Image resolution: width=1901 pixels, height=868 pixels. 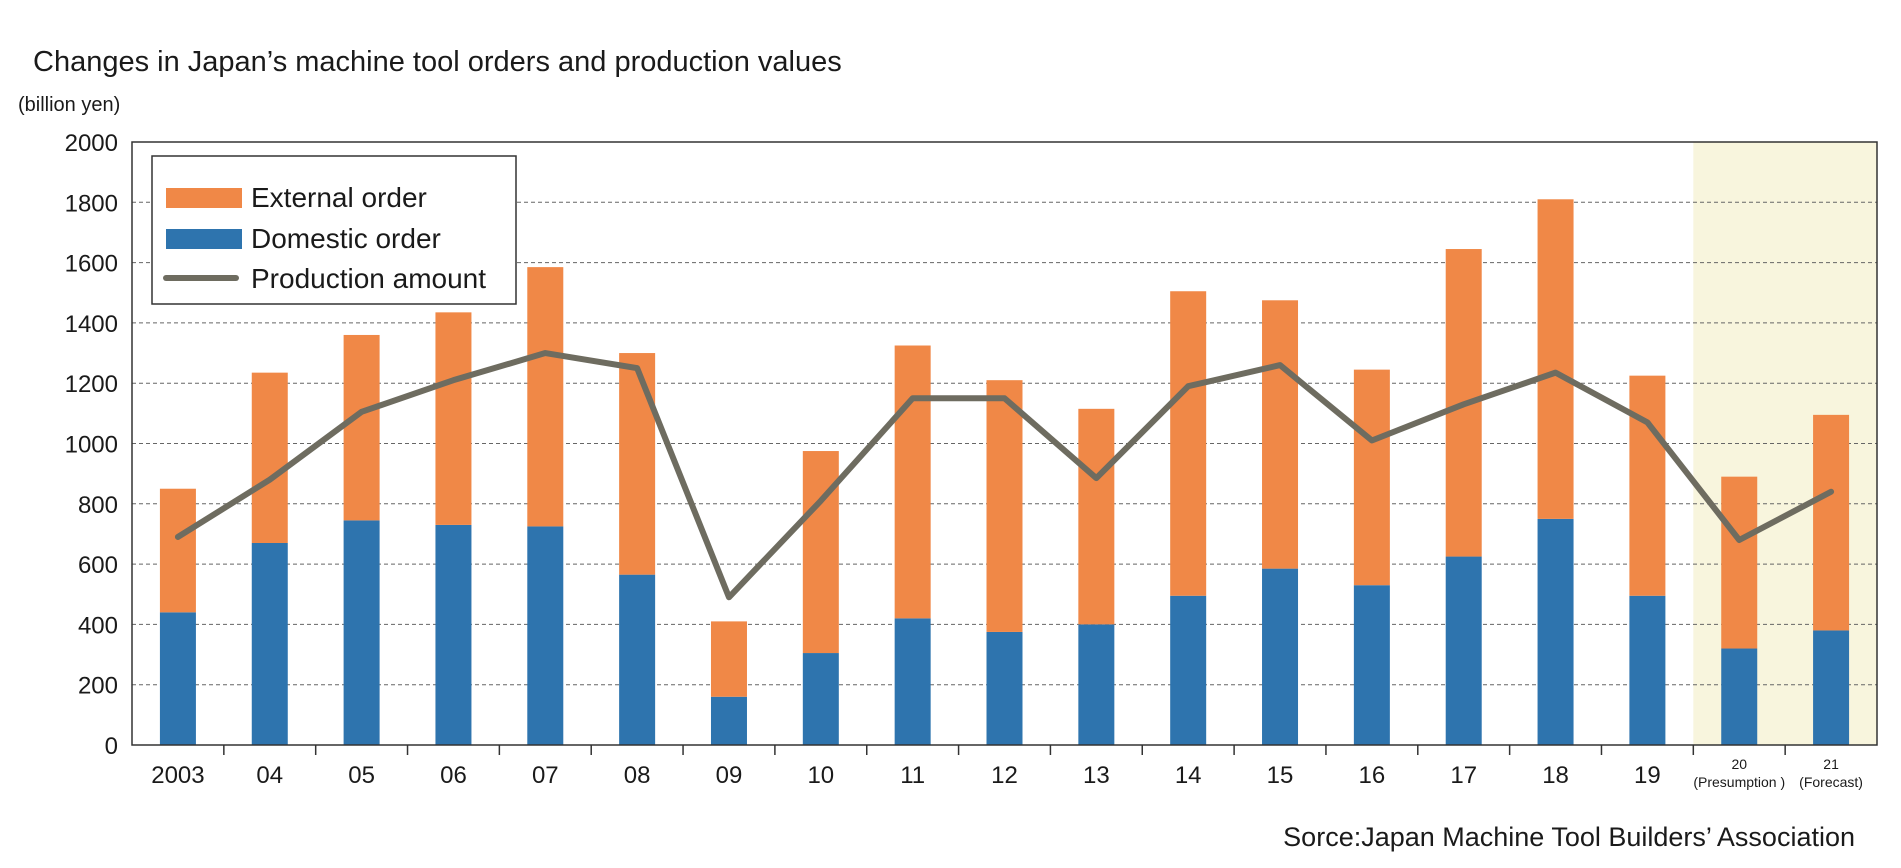 What do you see at coordinates (177, 678) in the screenshot?
I see `bar-domestic-order-2003` at bounding box center [177, 678].